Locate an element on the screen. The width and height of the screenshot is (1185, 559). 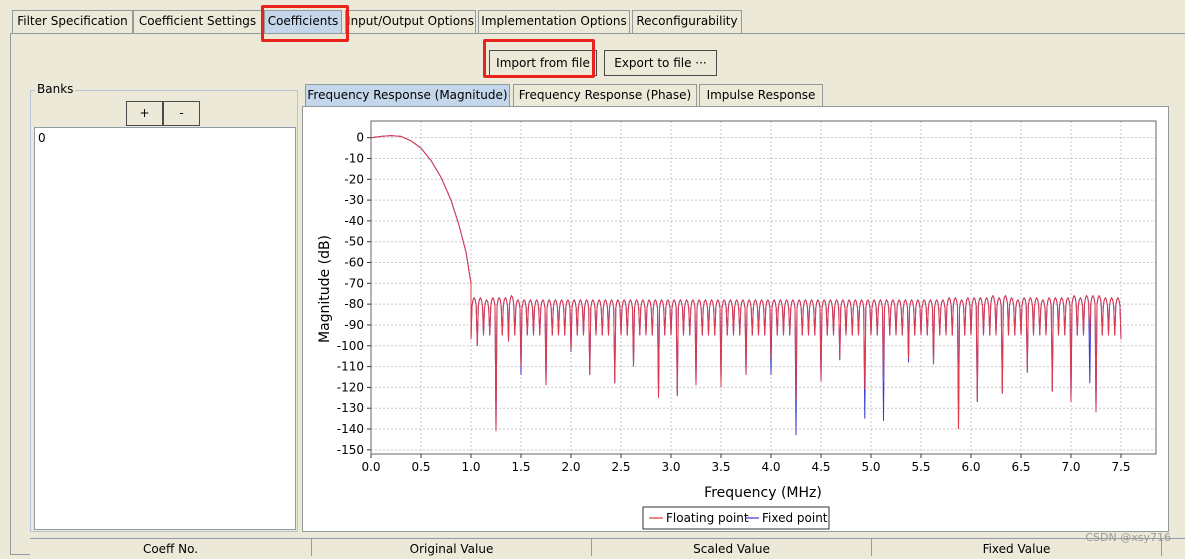
y-tick-label: -40 is located at coordinates (354, 221).